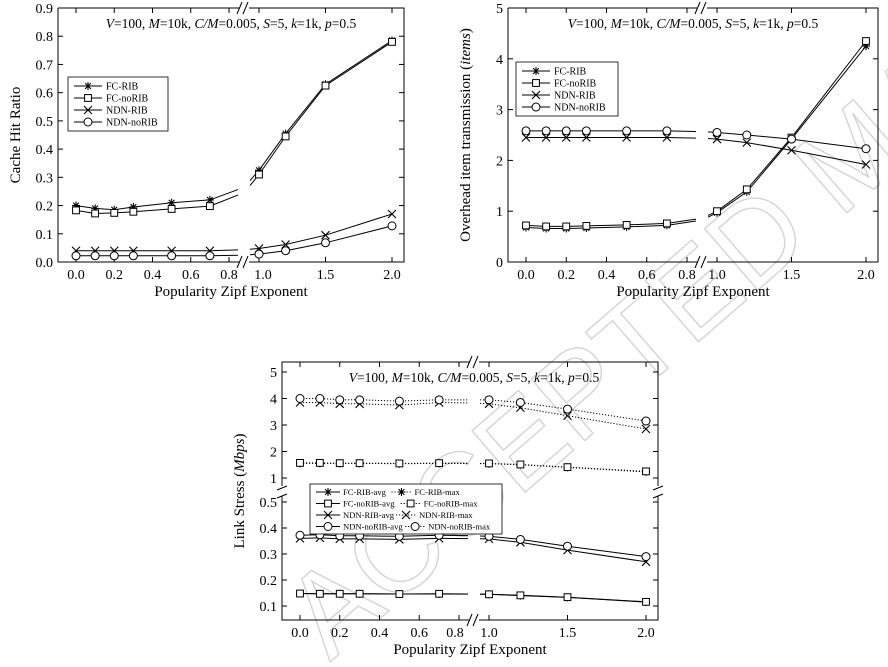  I want to click on series-FC-noRIB, so click(234, 127).